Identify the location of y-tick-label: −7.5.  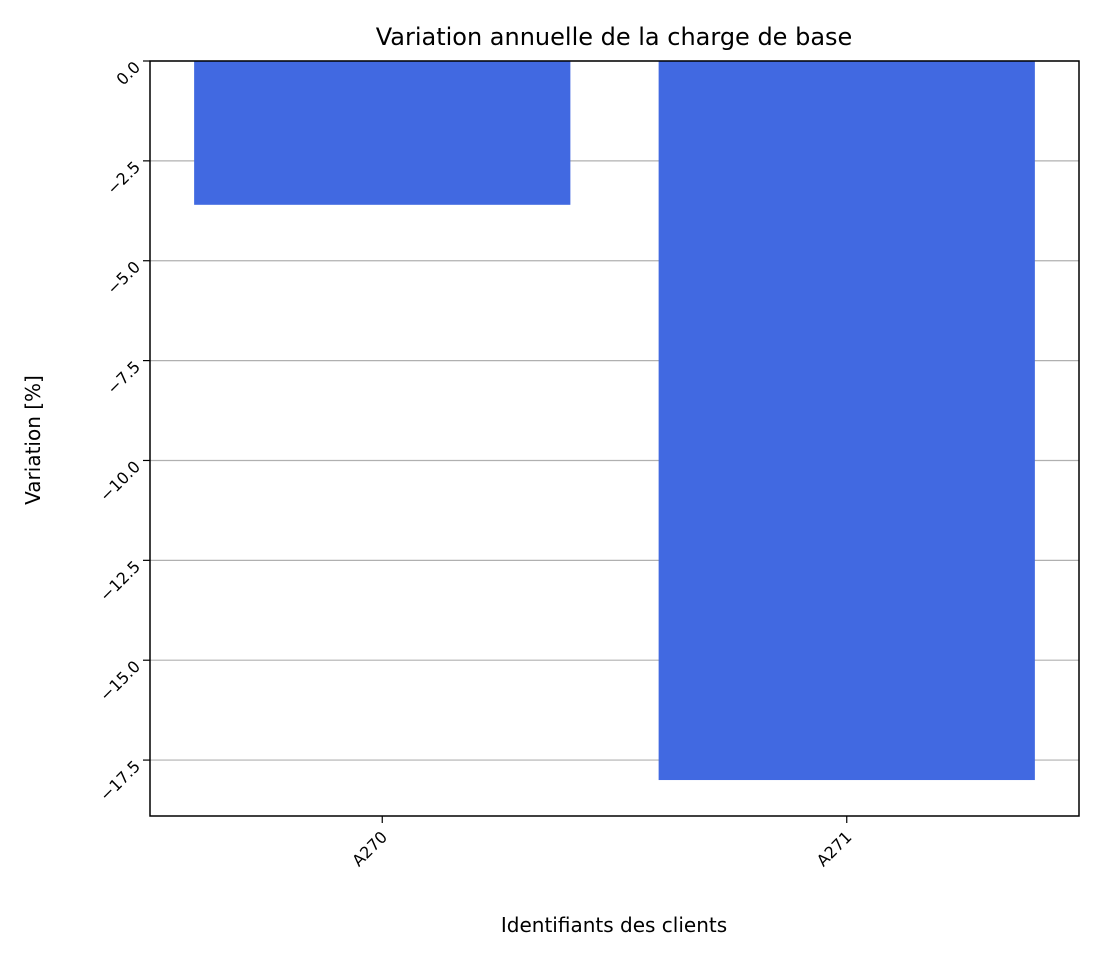
(123, 377).